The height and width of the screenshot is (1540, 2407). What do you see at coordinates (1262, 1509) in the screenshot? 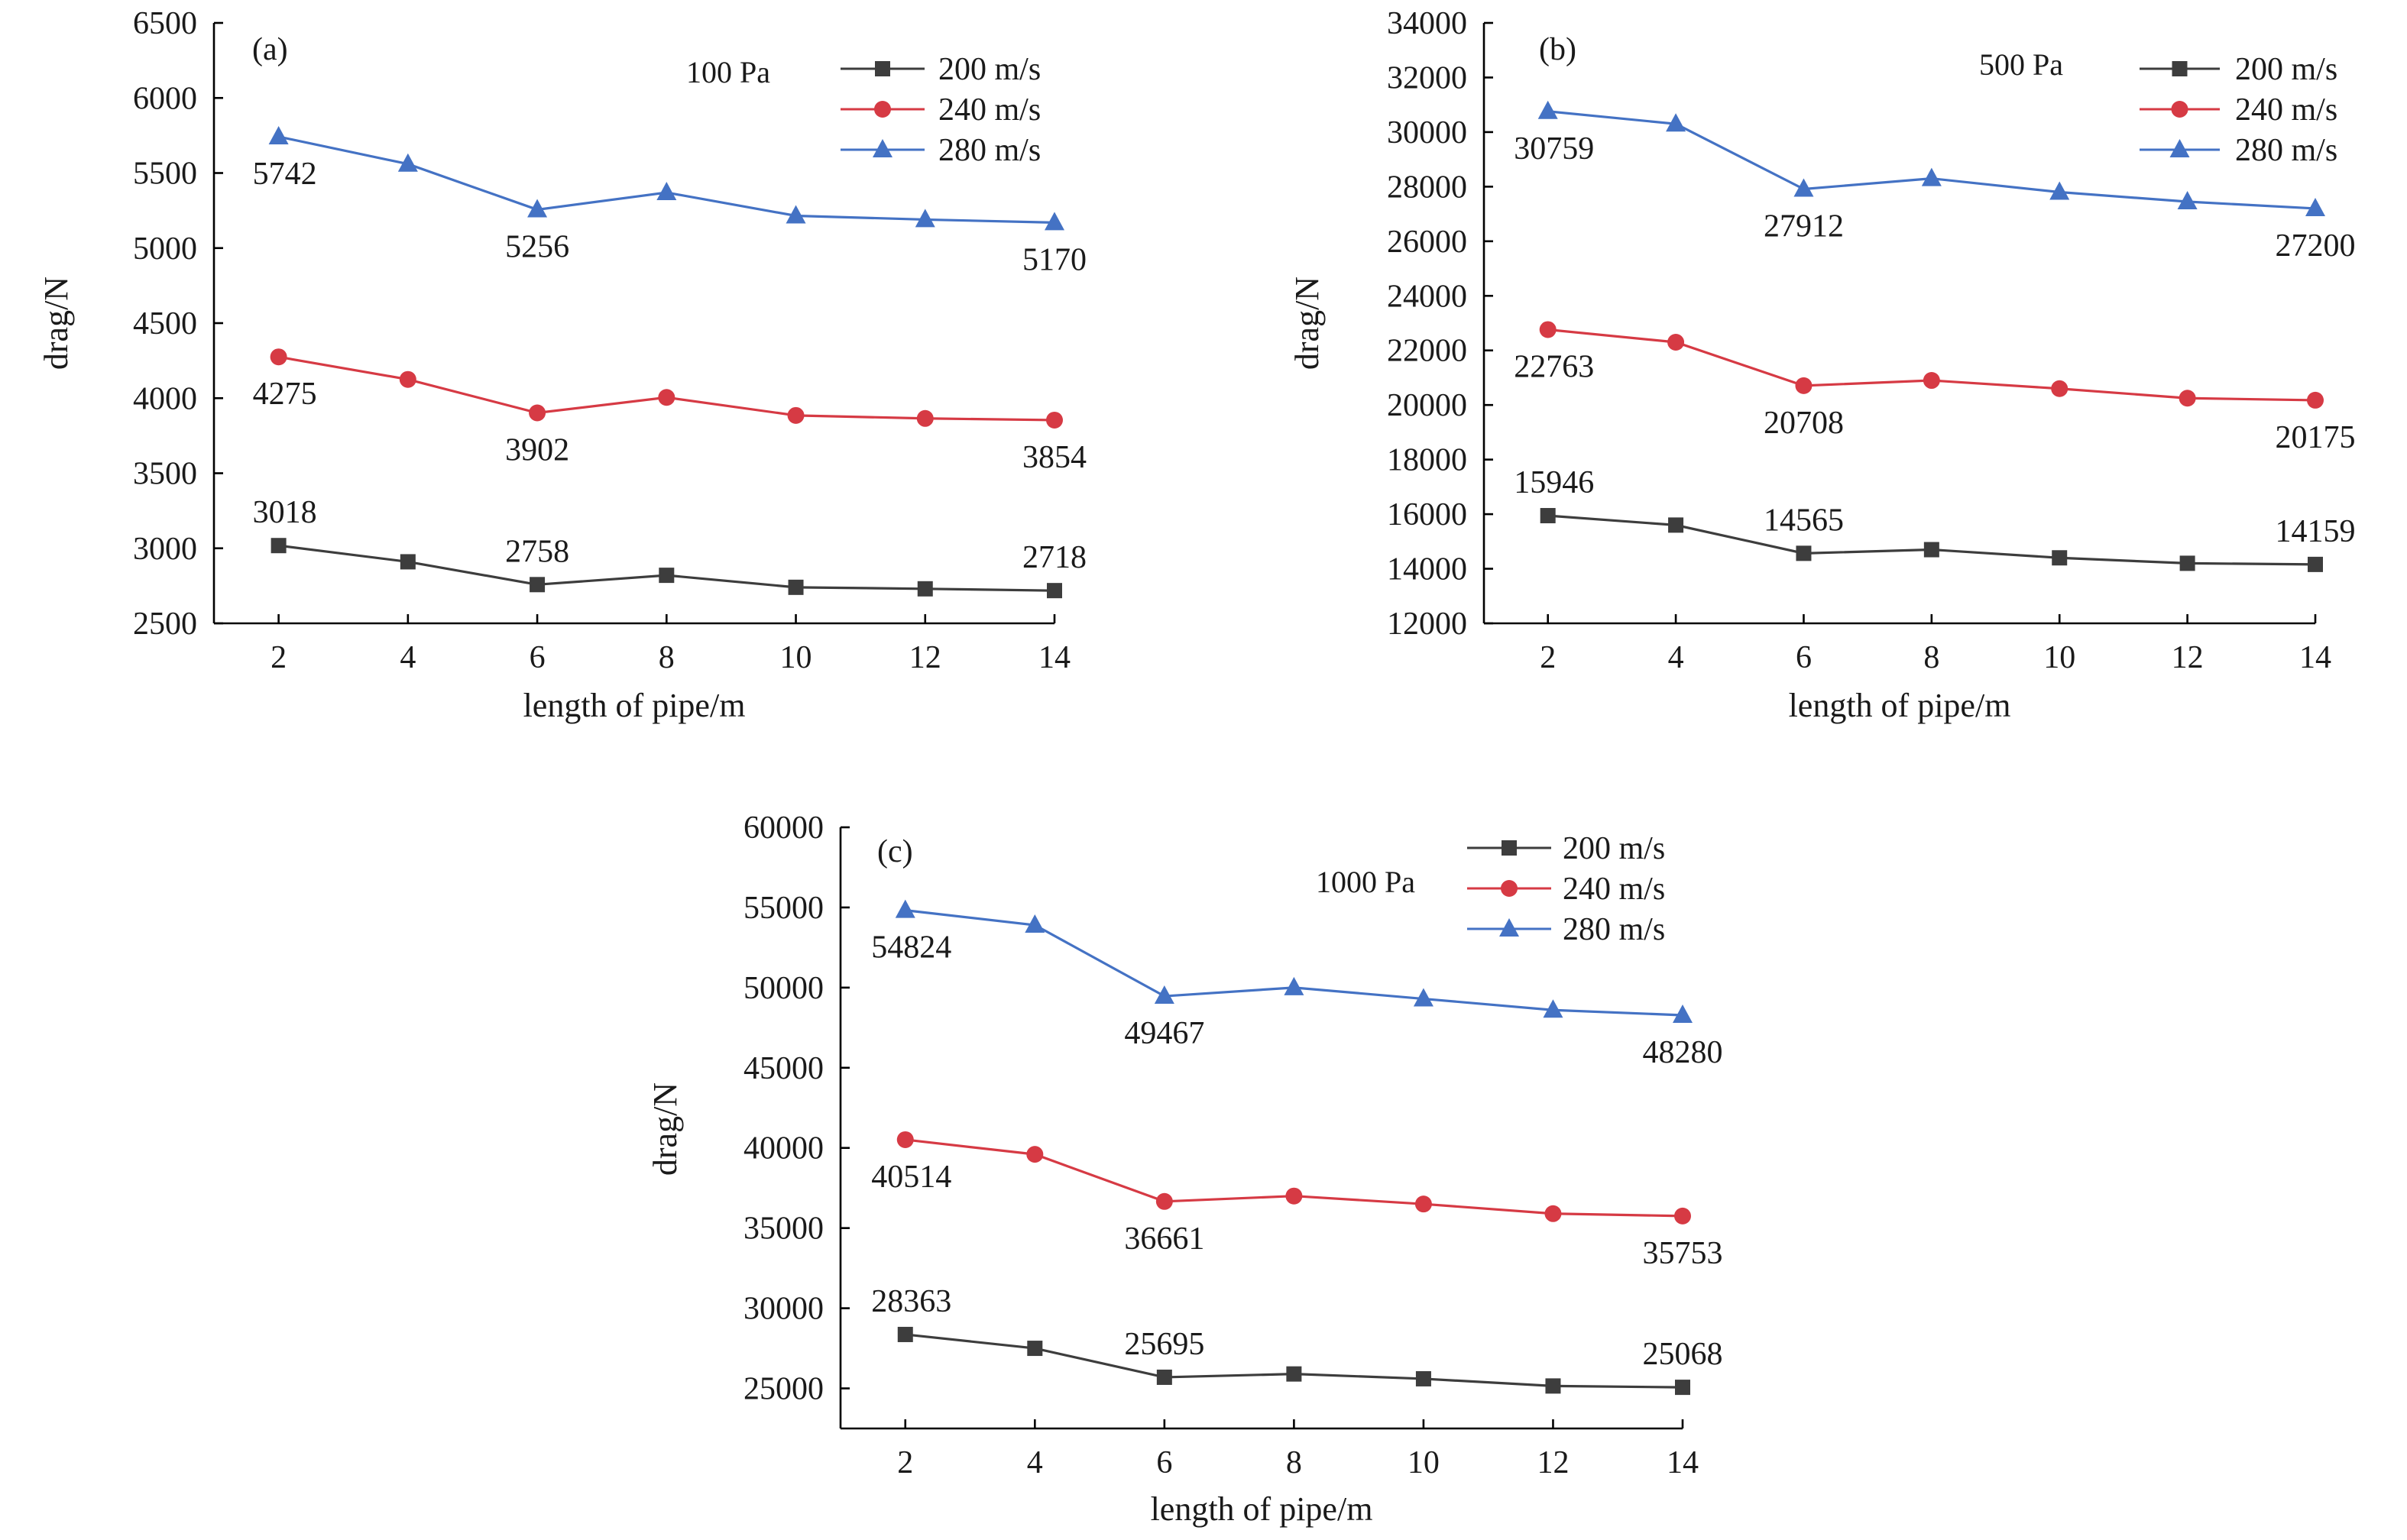
I see `x-axis-title: length of pipe/m` at bounding box center [1262, 1509].